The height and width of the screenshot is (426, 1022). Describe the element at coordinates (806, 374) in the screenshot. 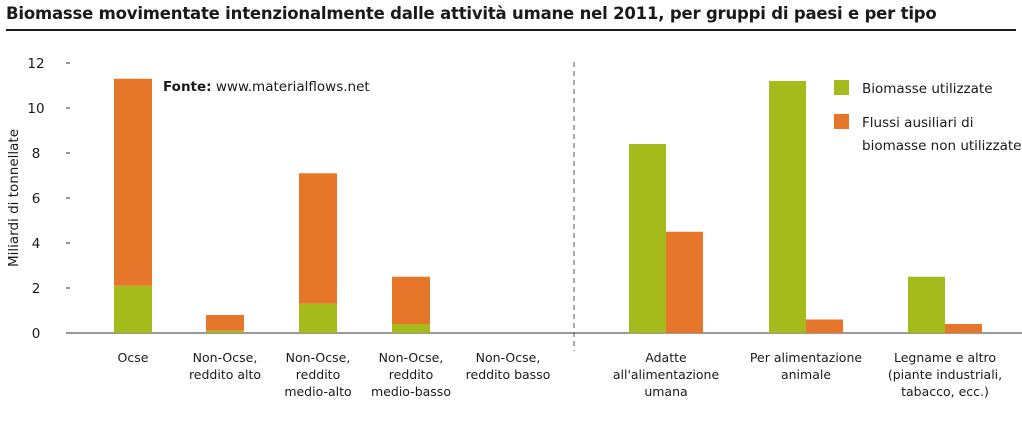

I see `category-label: animale` at that location.